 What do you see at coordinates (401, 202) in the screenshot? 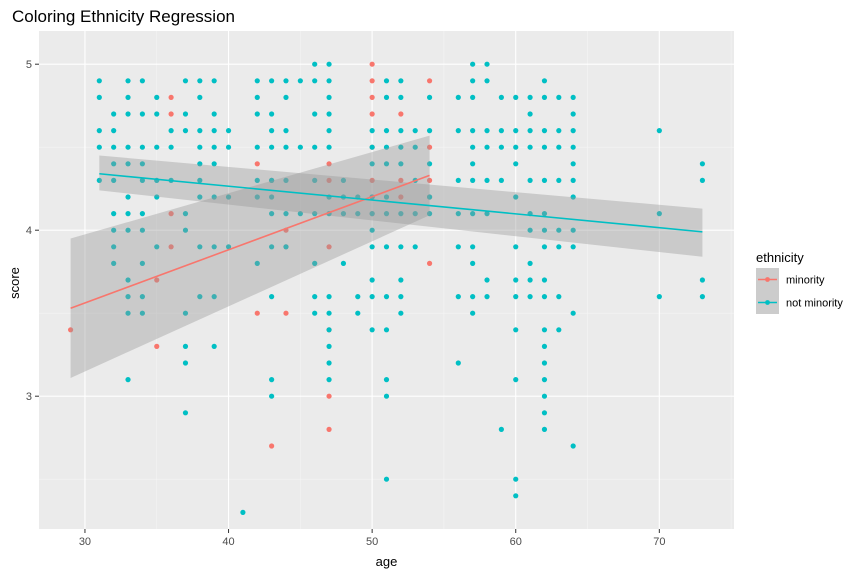
I see `regression-line-not-minority` at bounding box center [401, 202].